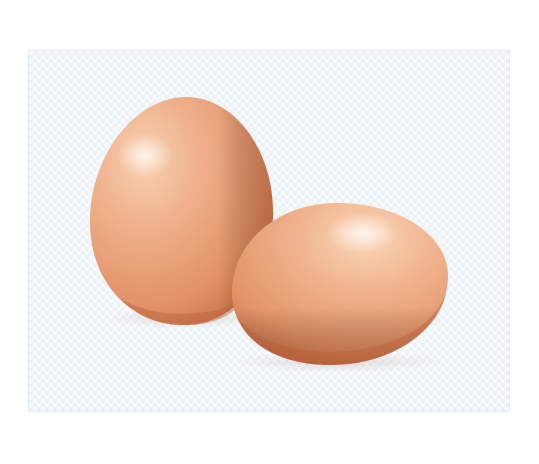 The image size is (539, 464). I want to click on egg-right-highlight, so click(362, 233).